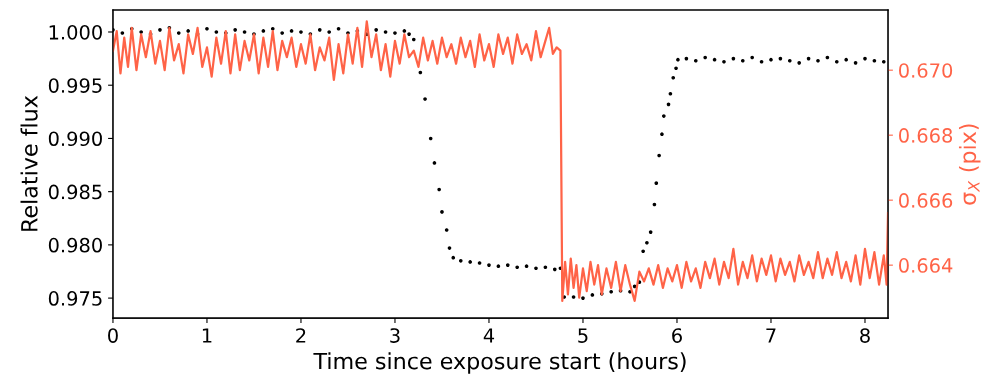 The image size is (1005, 387). I want to click on y2-axis-title: σ$_{X}$ (pix), so click(969, 164).